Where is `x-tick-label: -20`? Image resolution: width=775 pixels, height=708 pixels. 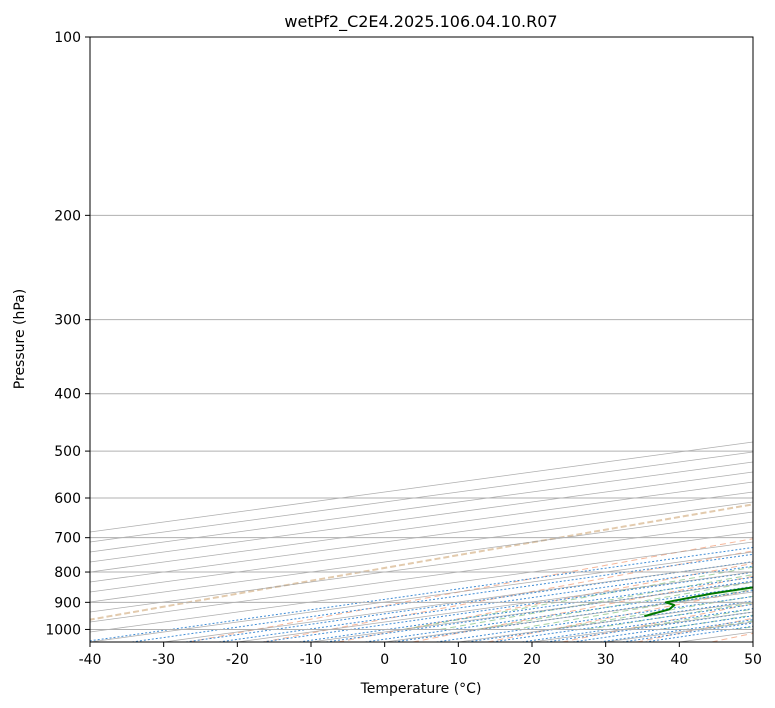
x-tick-label: -20 is located at coordinates (237, 660).